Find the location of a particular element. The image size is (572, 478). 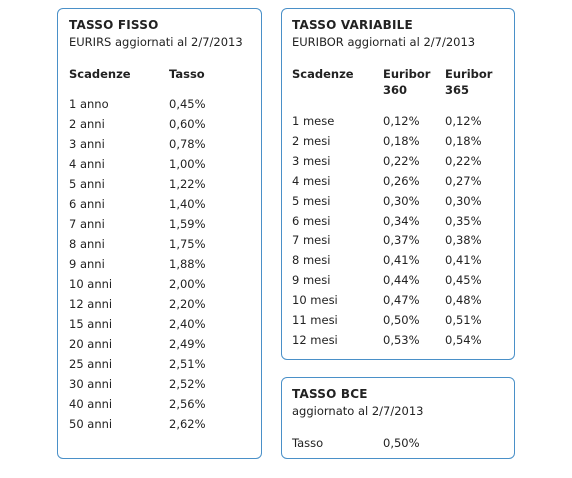

rate-cell: 2,49% is located at coordinates (187, 344).